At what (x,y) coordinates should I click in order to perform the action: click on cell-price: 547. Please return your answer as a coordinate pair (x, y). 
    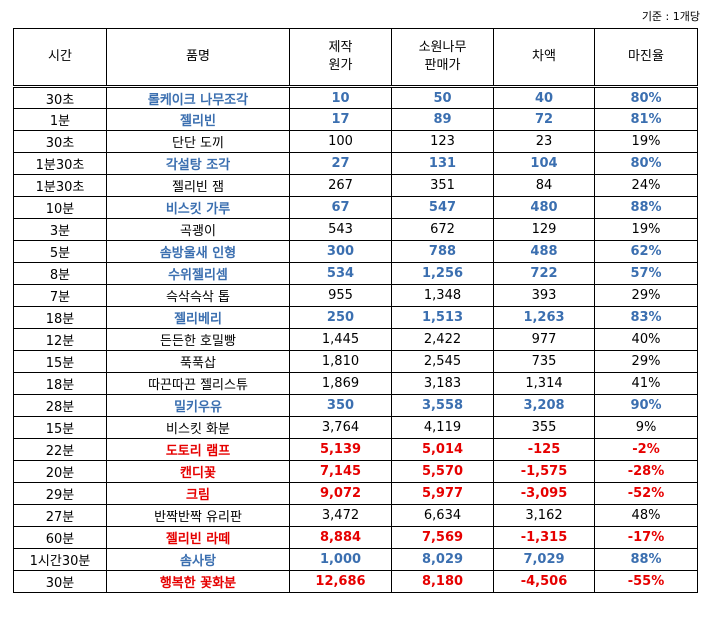
    Looking at the image, I should click on (442, 207).